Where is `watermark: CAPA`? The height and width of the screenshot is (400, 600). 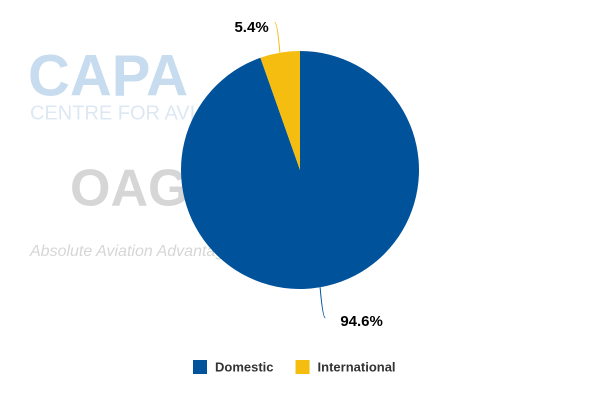 watermark: CAPA is located at coordinates (108, 75).